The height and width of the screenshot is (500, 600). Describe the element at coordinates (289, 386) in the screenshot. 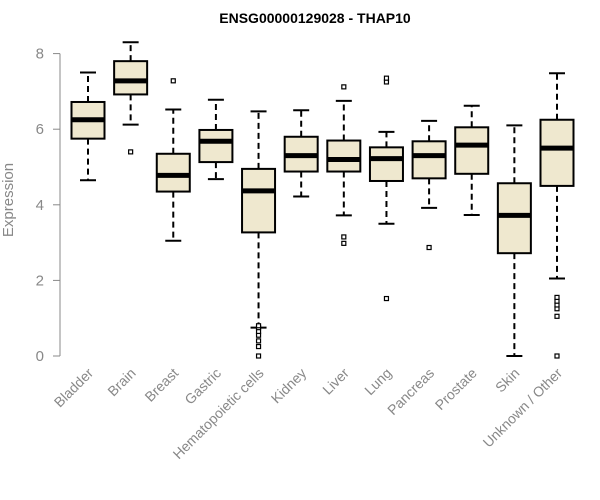

I see `x-category-label: Kidney` at that location.